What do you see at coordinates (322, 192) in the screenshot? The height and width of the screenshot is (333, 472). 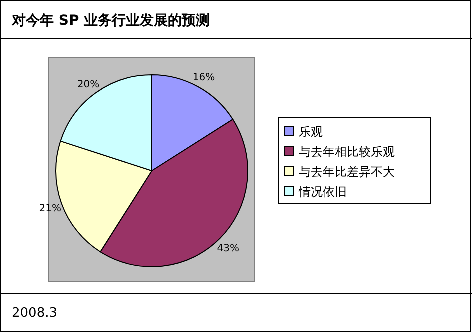 I see `legend-label: 情况依旧` at bounding box center [322, 192].